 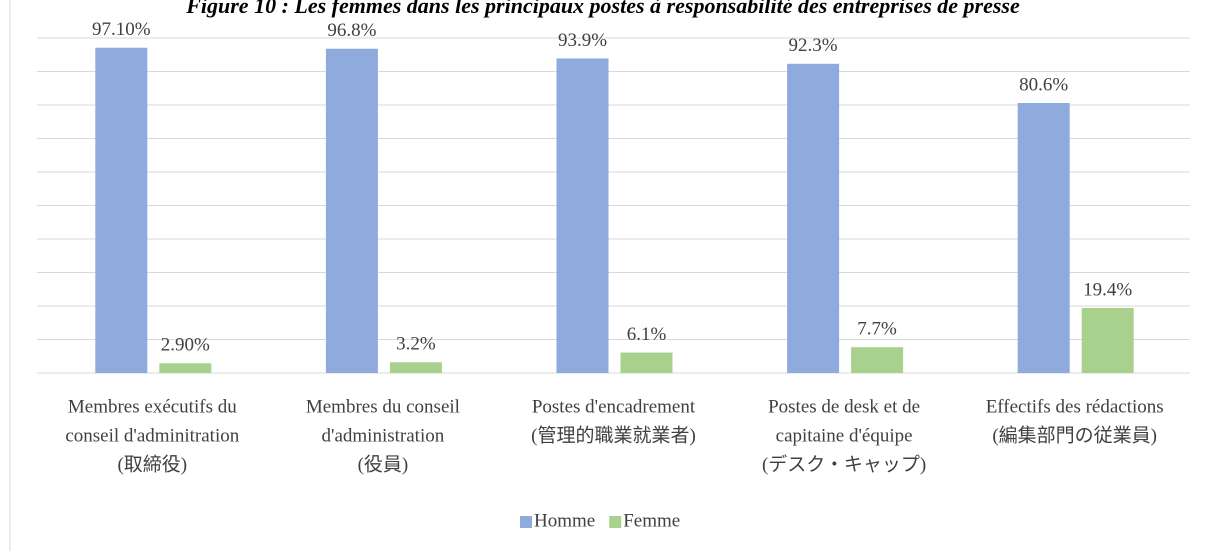 What do you see at coordinates (383, 464) in the screenshot?
I see `x-tick-label: (役員)` at bounding box center [383, 464].